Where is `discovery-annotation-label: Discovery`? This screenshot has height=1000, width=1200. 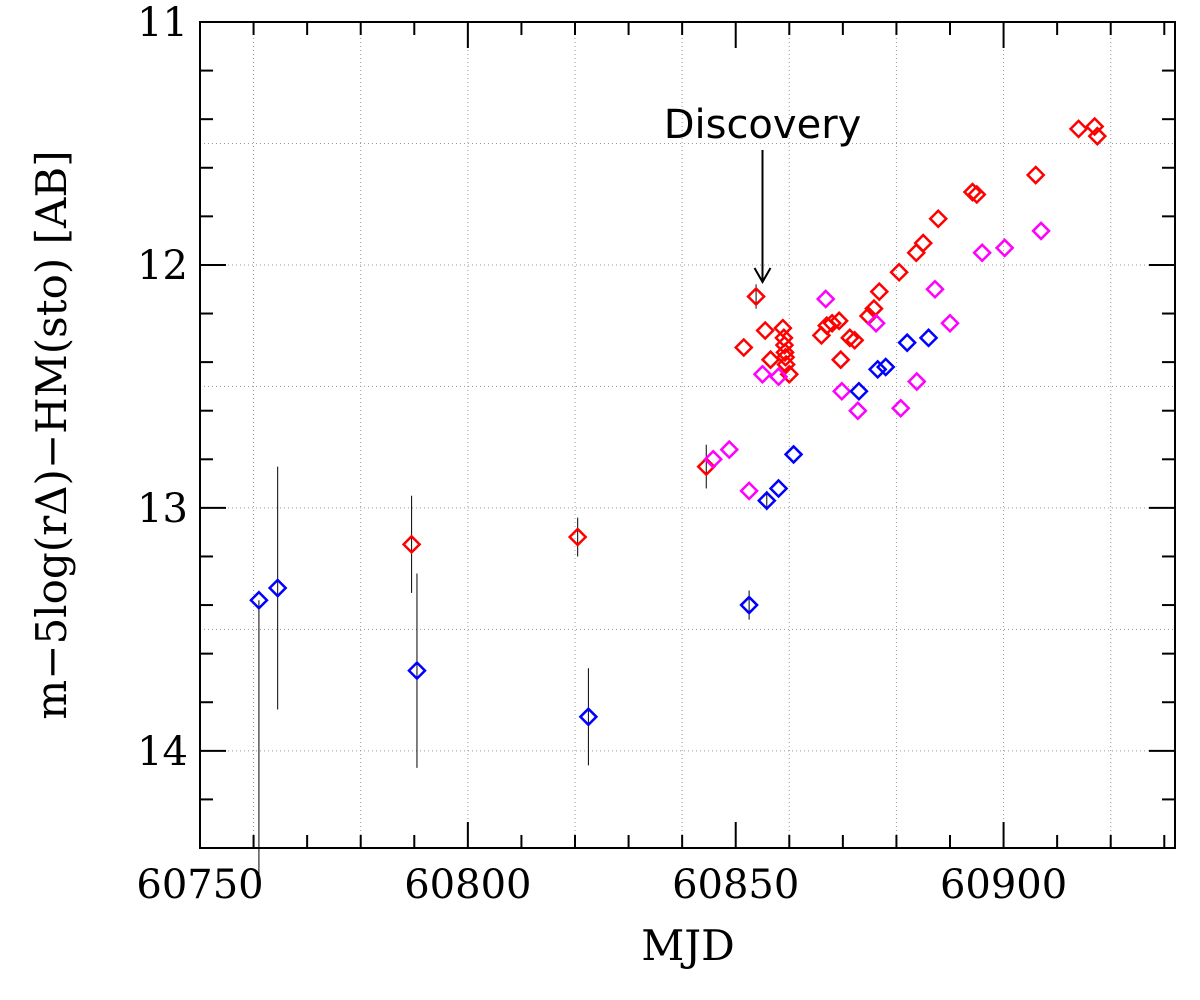 discovery-annotation-label: Discovery is located at coordinates (763, 125).